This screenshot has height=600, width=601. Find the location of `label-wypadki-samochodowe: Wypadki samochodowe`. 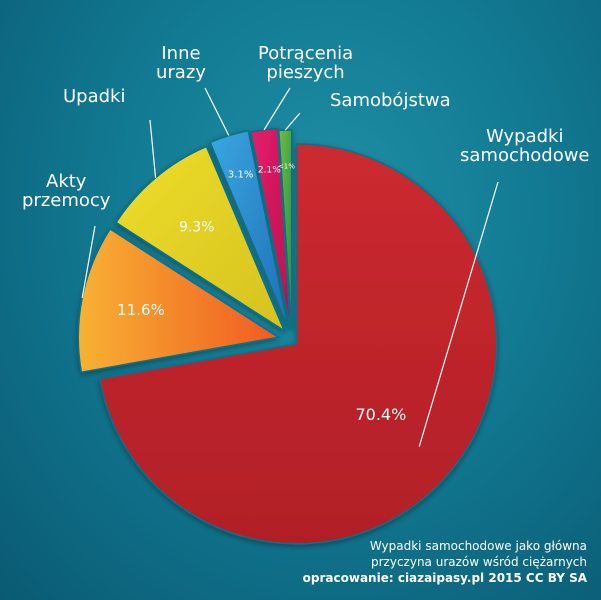

label-wypadki-samochodowe: Wypadki samochodowe is located at coordinates (525, 146).